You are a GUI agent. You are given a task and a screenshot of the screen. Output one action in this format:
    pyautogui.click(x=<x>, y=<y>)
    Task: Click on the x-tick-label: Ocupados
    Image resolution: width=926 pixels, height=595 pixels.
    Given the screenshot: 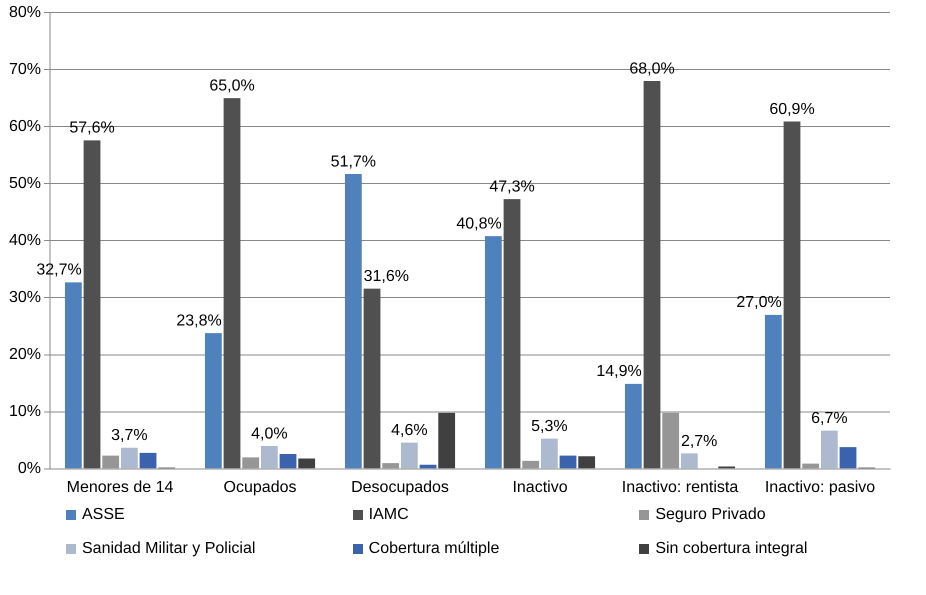 What is the action you would take?
    pyautogui.click(x=260, y=487)
    